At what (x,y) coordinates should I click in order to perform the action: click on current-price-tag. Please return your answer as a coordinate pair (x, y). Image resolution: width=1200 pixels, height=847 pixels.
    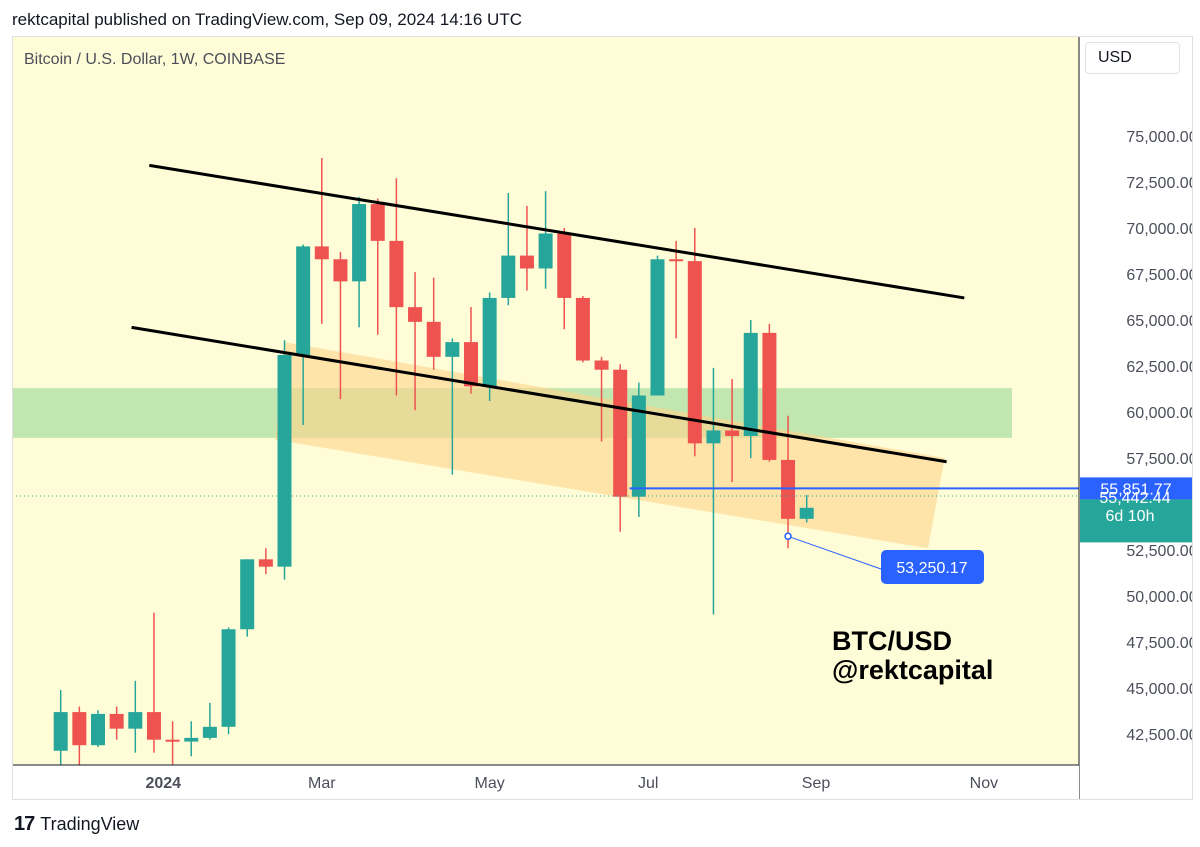
    Looking at the image, I should click on (1136, 521).